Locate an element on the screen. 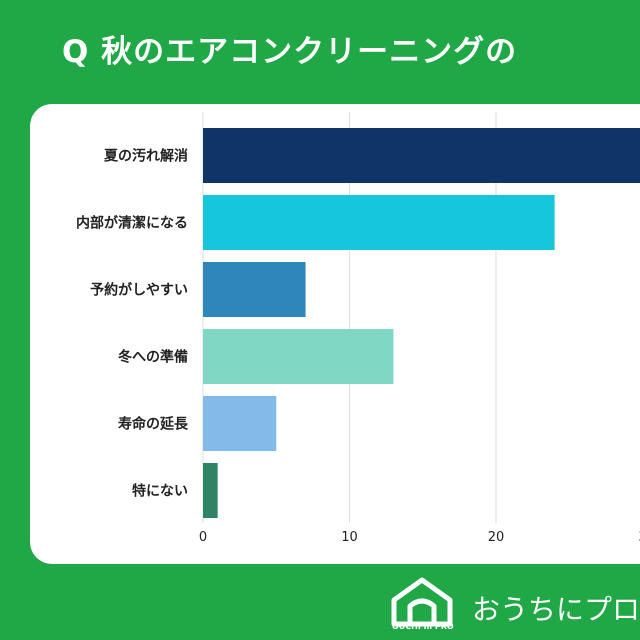  category-label: 予約がしやすい is located at coordinates (139, 290).